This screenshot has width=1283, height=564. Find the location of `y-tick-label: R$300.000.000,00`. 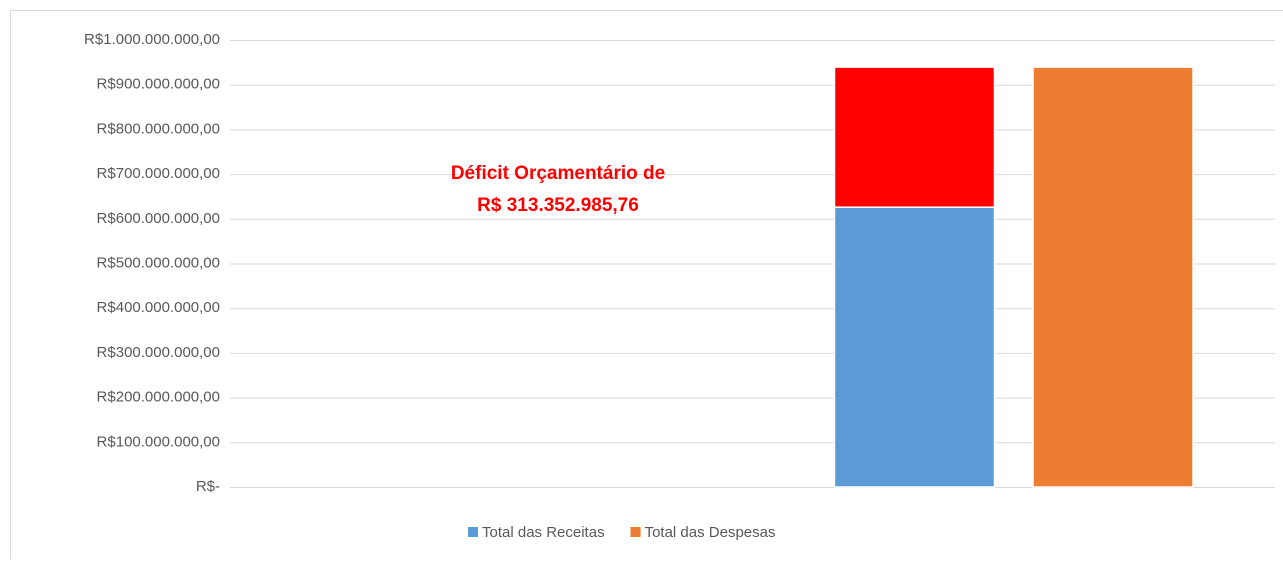

y-tick-label: R$300.000.000,00 is located at coordinates (158, 352).